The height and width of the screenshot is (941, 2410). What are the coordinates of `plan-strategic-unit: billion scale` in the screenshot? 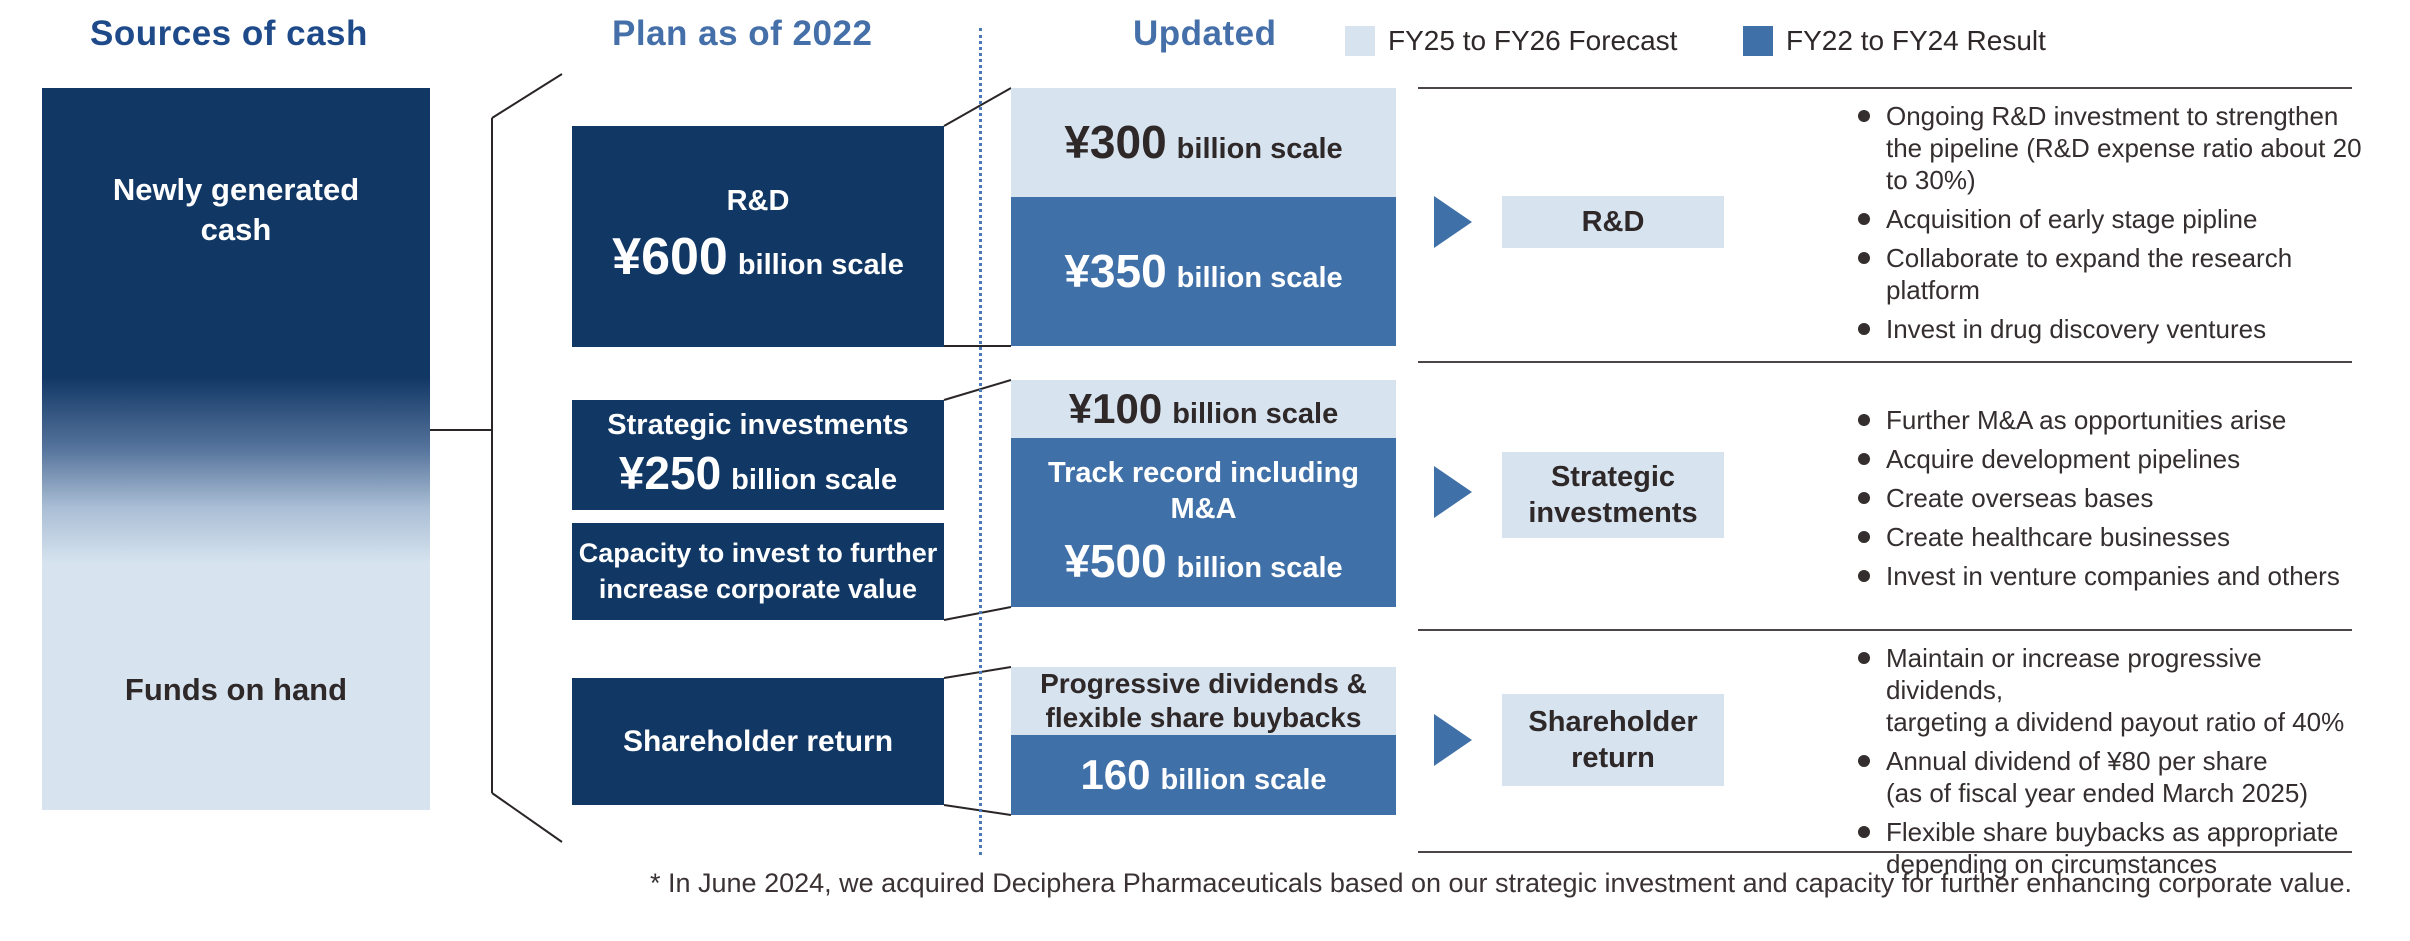 It's located at (814, 480).